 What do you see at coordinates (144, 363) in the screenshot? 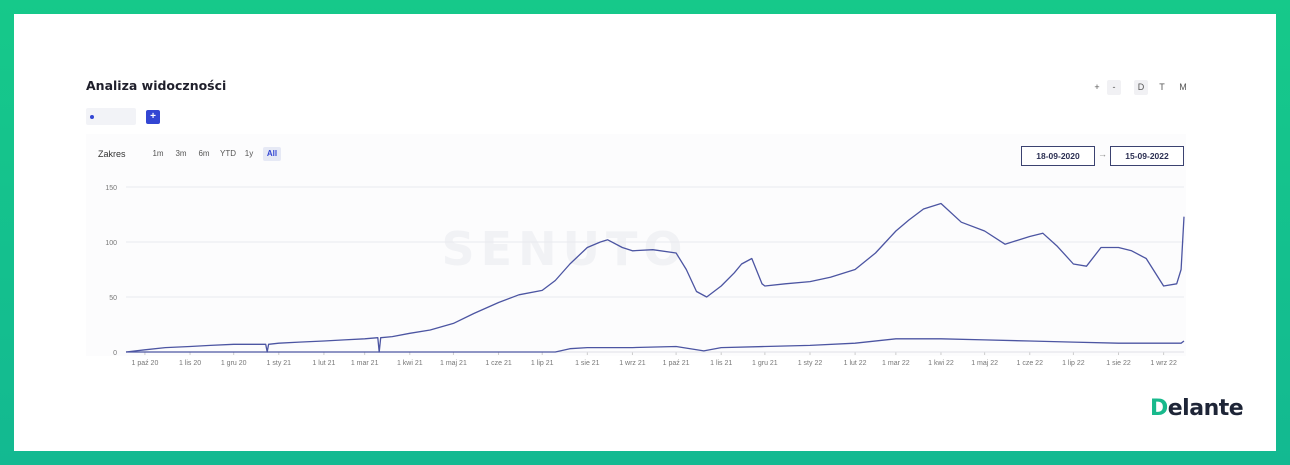
I see `x-tick-label: 1 paź 20` at bounding box center [144, 363].